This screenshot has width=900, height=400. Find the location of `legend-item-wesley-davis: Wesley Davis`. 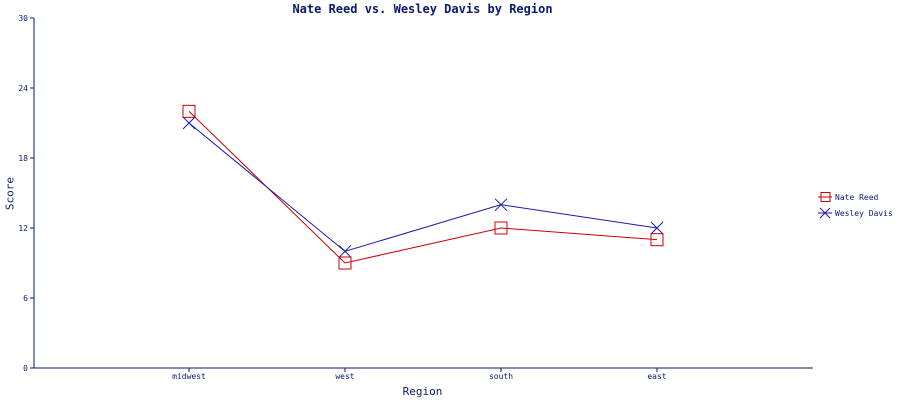

legend-item-wesley-davis: Wesley Davis is located at coordinates (855, 213).